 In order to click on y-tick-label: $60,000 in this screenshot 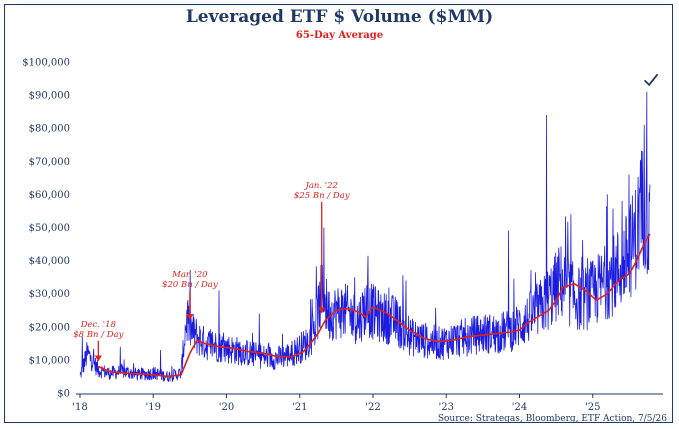, I will do `click(49, 195)`.